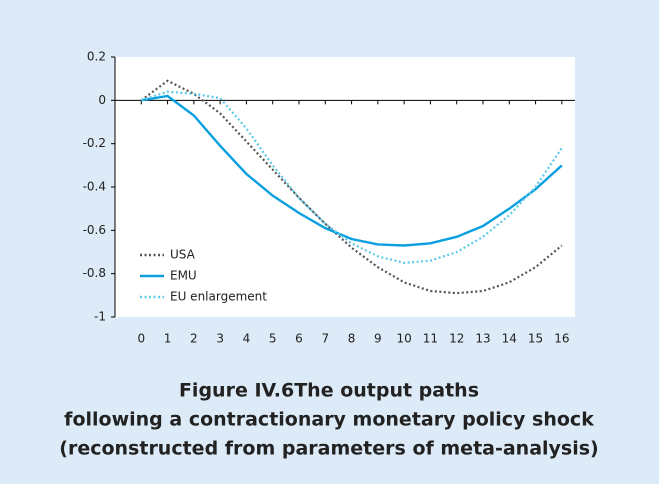  What do you see at coordinates (100, 317) in the screenshot?
I see `y-tick-label: -1` at bounding box center [100, 317].